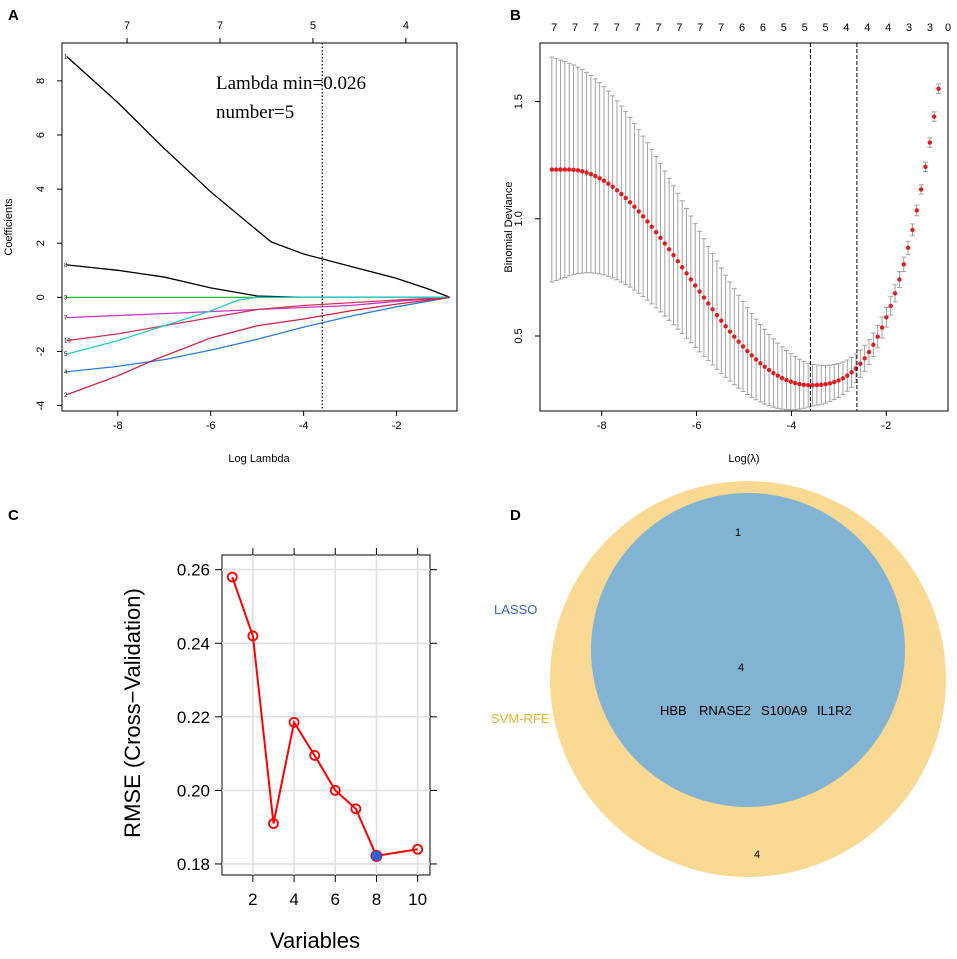  What do you see at coordinates (255, 112) in the screenshot?
I see `panel-a-annotation-number: number=5` at bounding box center [255, 112].